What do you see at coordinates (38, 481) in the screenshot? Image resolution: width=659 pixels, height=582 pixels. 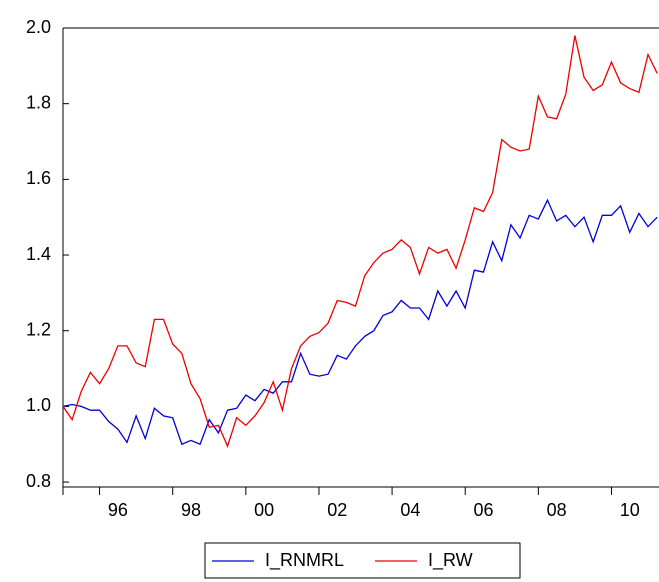 I see `y-tick-label: 0.8` at bounding box center [38, 481].